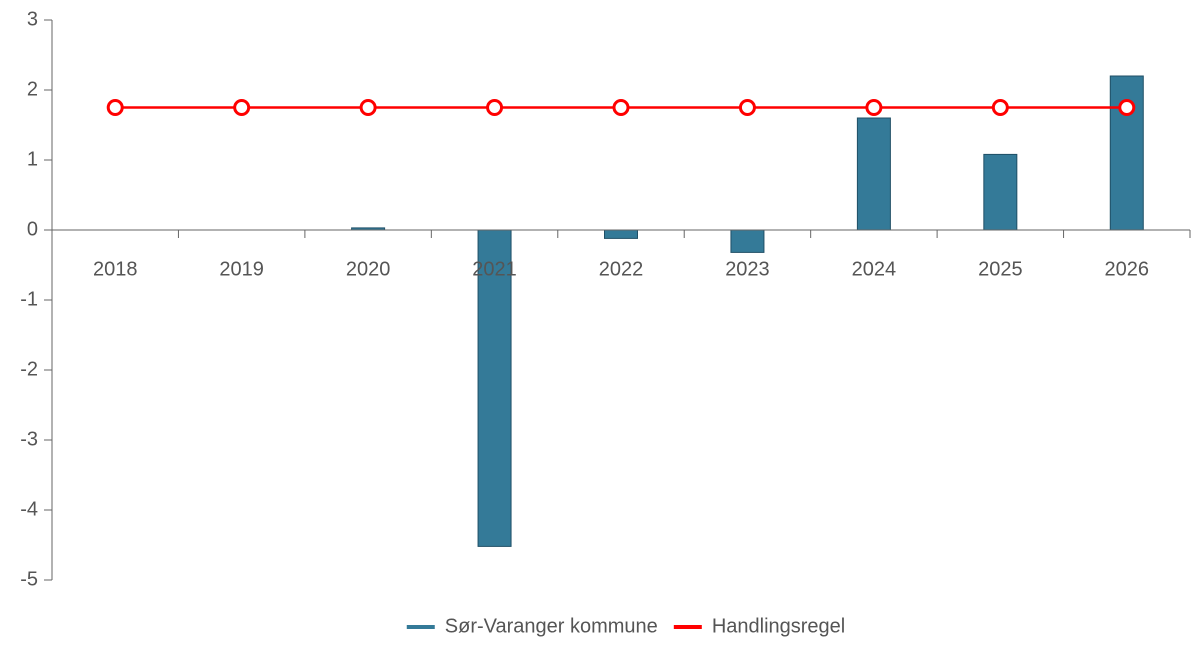  I want to click on x-tick-label: 2018, so click(115, 269).